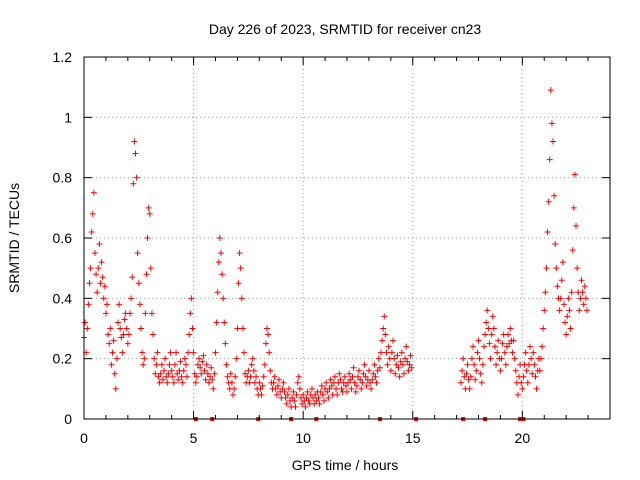  I want to click on y-axis-title: SRMTID / TECUs, so click(14, 238).